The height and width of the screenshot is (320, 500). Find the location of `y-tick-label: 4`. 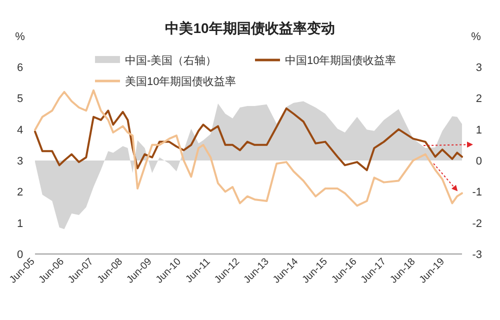

y-tick-label: 4 is located at coordinates (20, 130).